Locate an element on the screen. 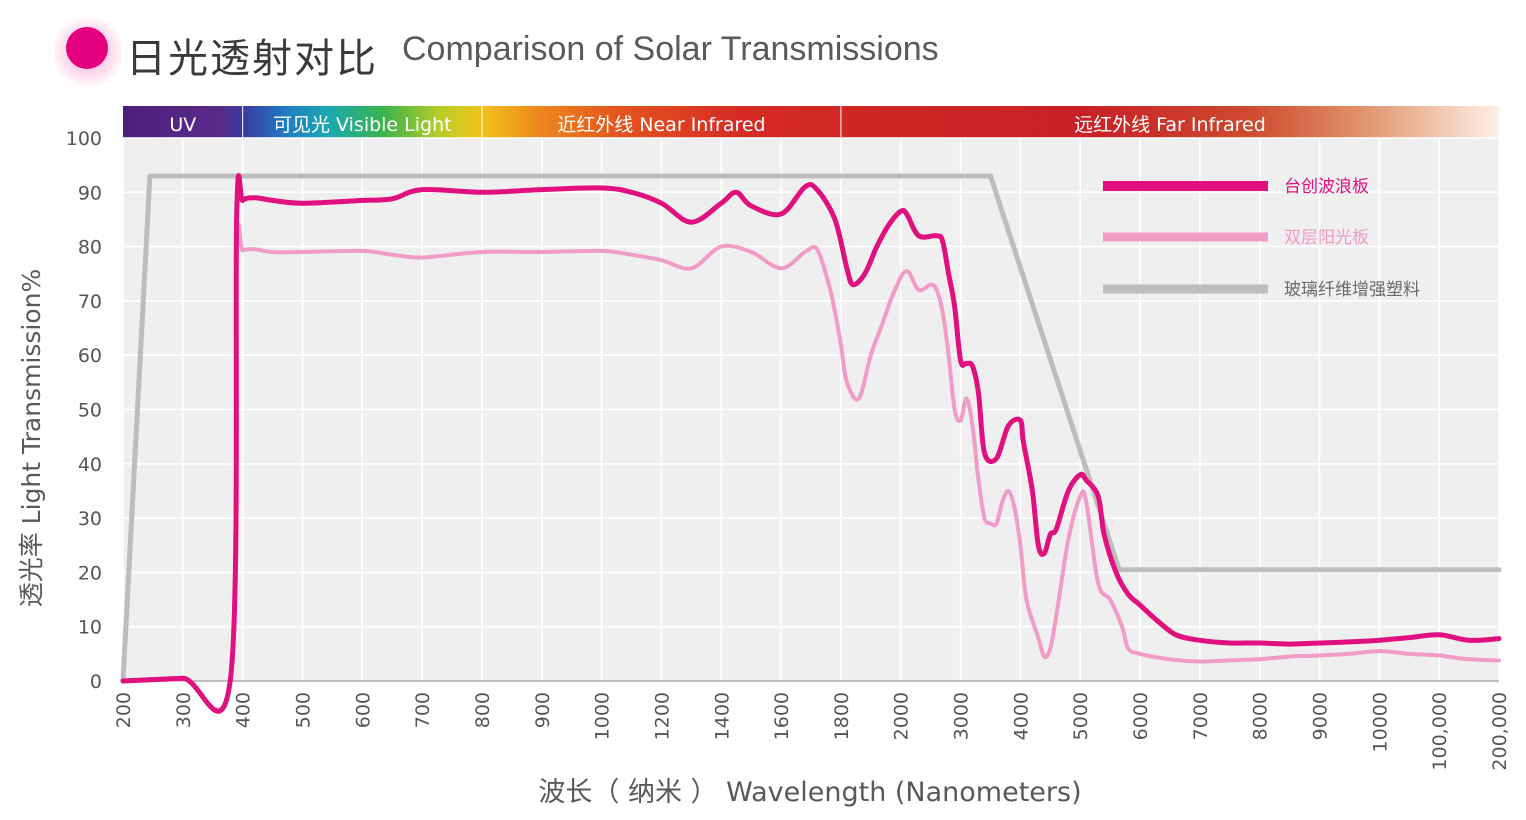 This screenshot has height=820, width=1526. chart-title-en: Comparison of Solar Transmissions is located at coordinates (670, 49).